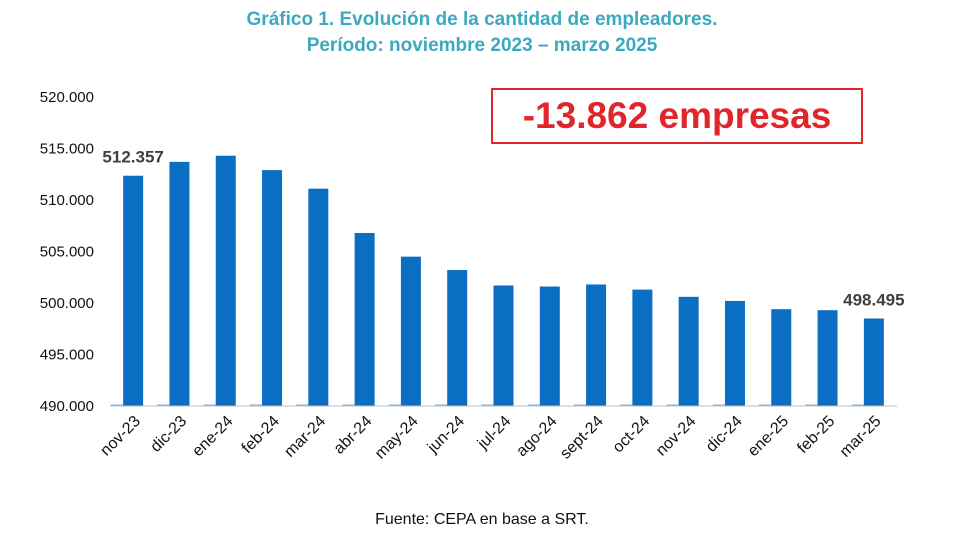 This screenshot has width=964, height=547. Describe the element at coordinates (632, 435) in the screenshot. I see `x-tick-label: oct-24` at that location.